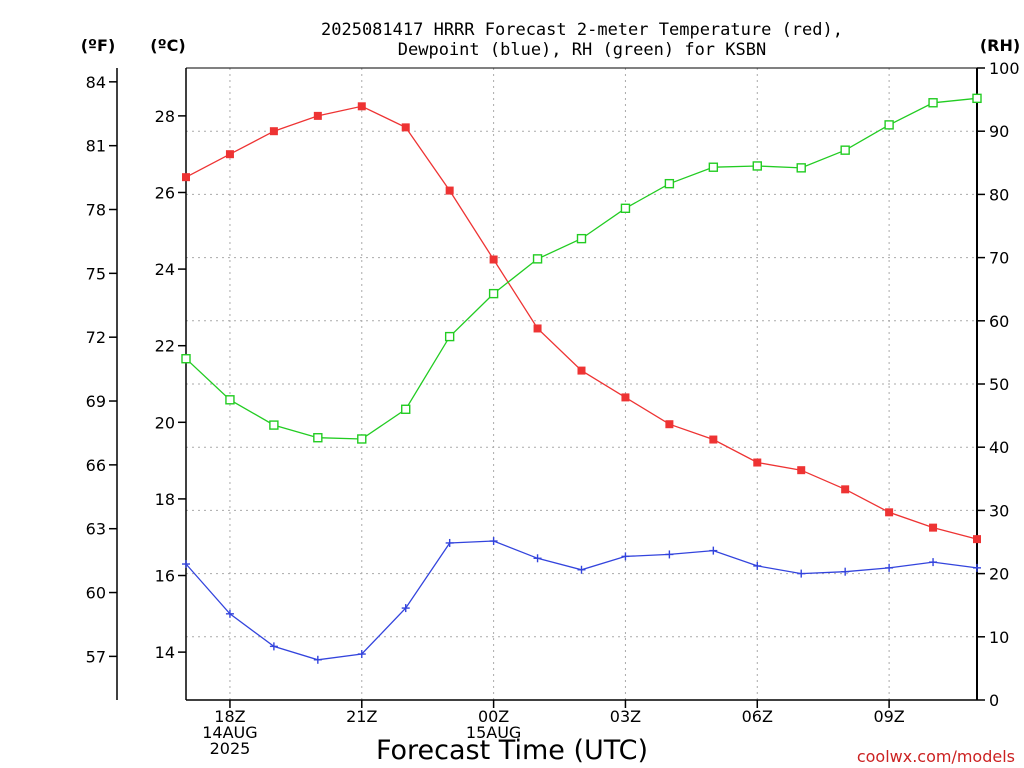  I want to click on credit-text: coolwx.com/models, so click(936, 756).